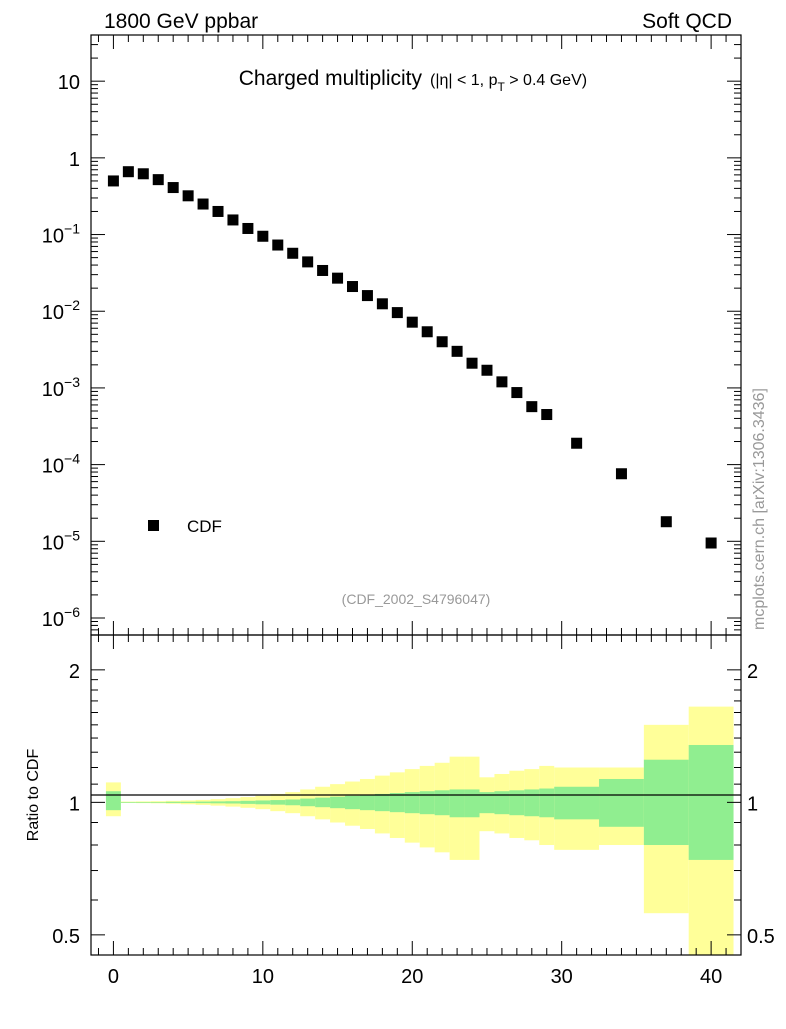  What do you see at coordinates (113, 977) in the screenshot?
I see `x-tick-label: 0` at bounding box center [113, 977].